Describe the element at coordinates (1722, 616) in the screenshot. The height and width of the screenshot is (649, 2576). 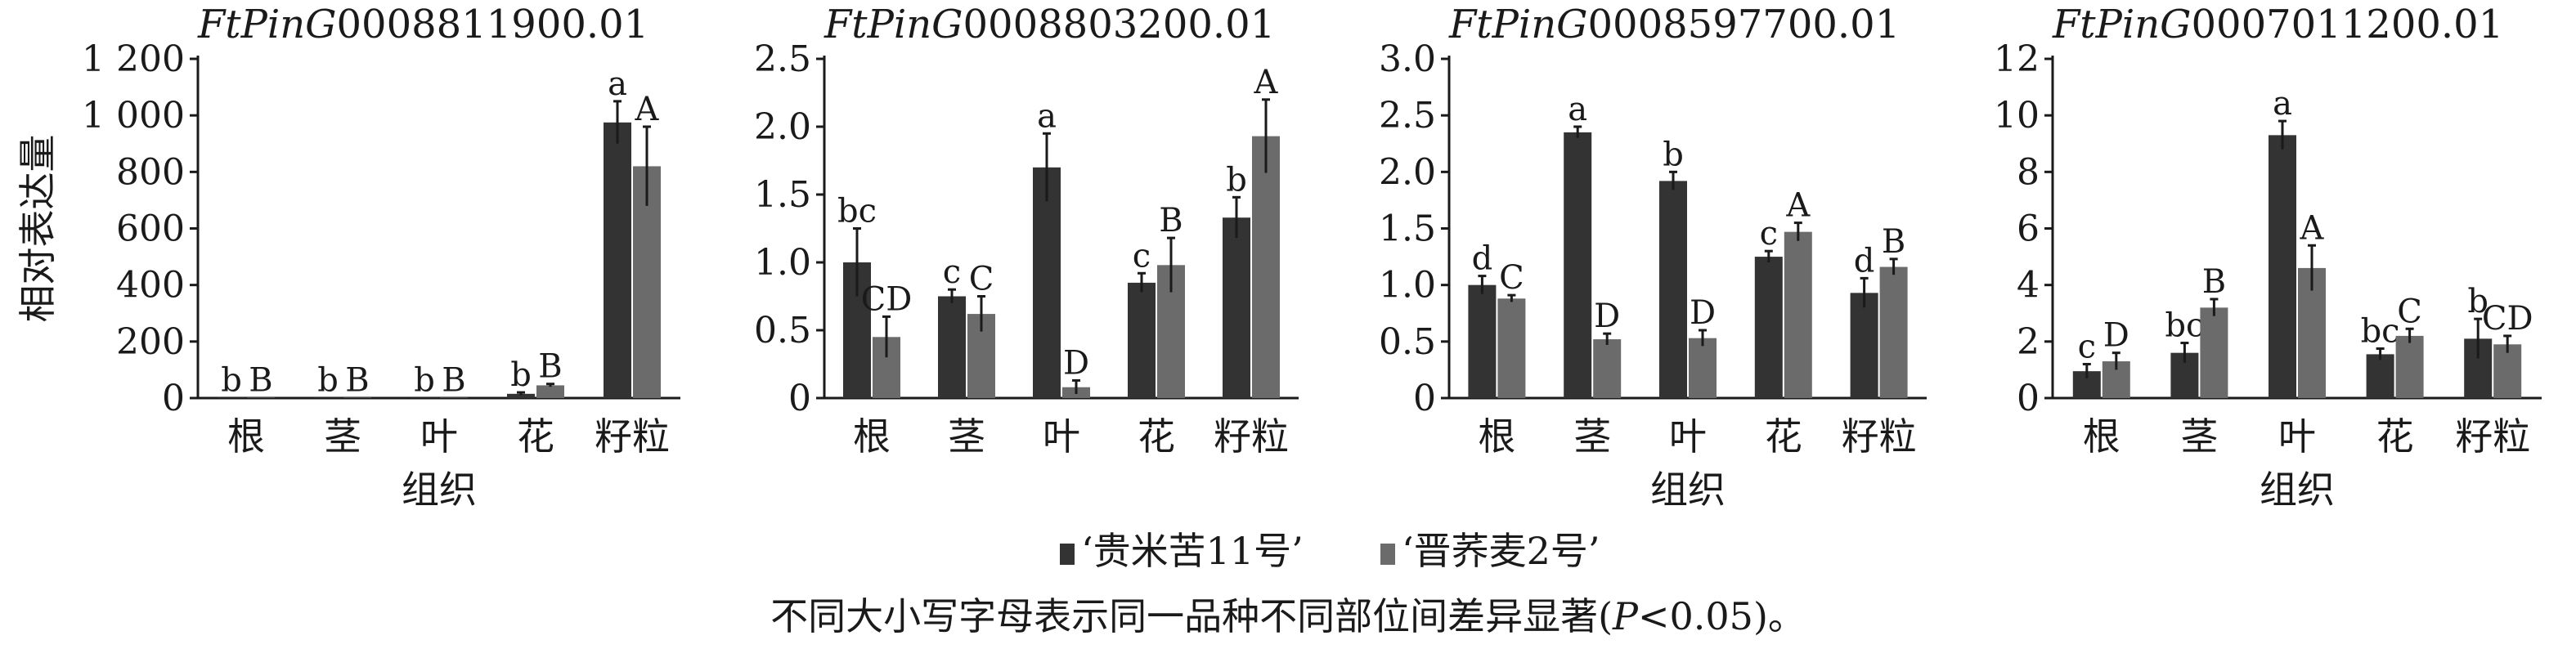
I see `footnote-text-end: <0.05)。` at that location.